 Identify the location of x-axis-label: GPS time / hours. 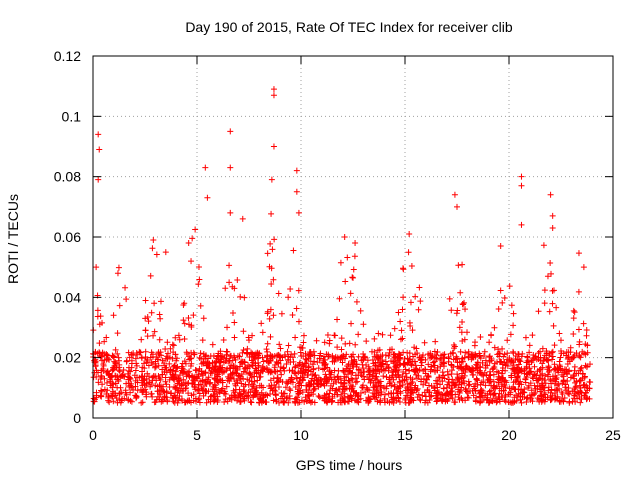
(349, 465).